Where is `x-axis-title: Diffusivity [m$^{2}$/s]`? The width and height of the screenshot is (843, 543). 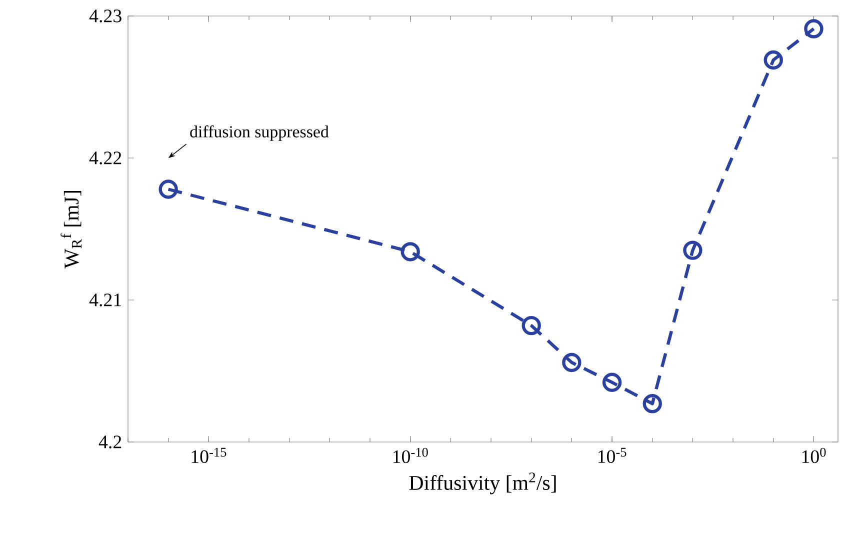 x-axis-title: Diffusivity [m$^{2}$/s] is located at coordinates (482, 483).